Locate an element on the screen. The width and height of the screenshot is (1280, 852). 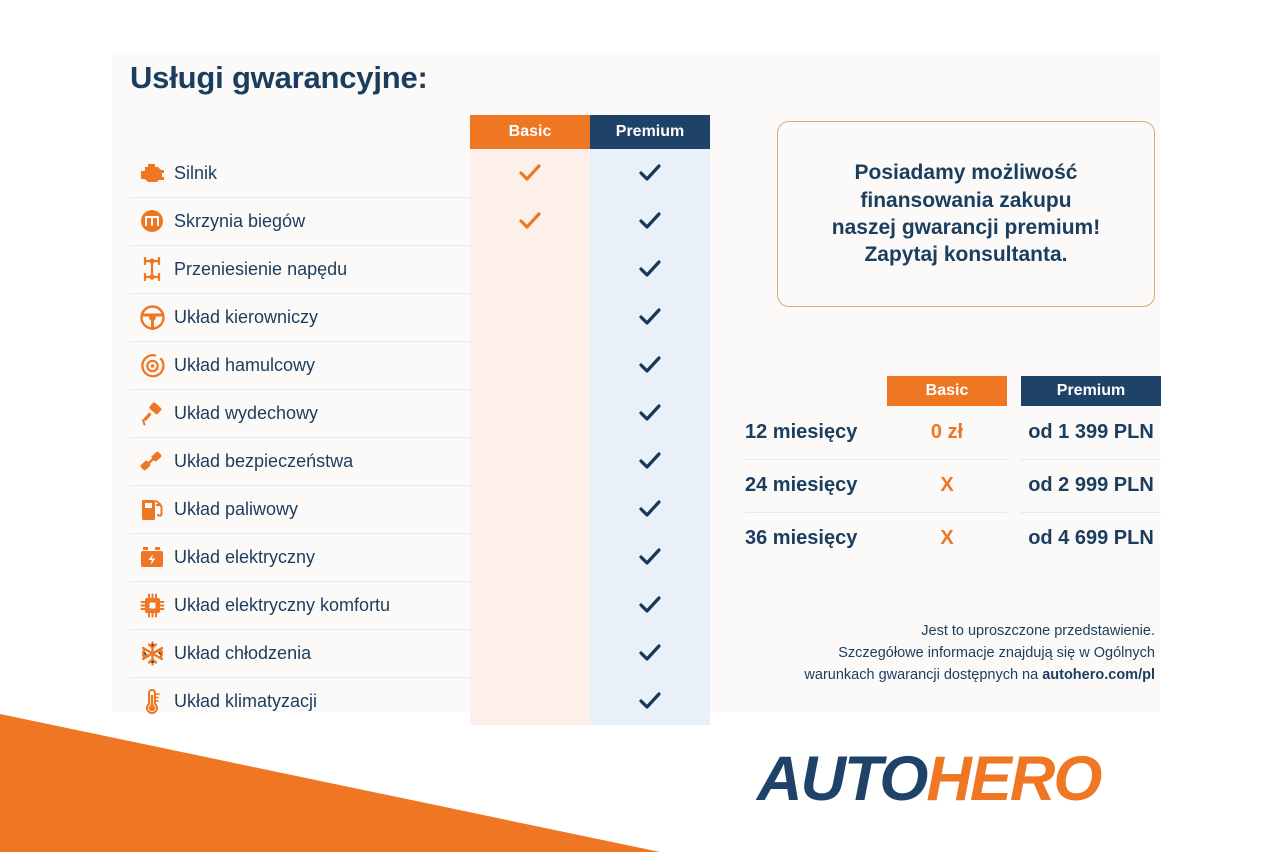
table-row: Układ chłodzenia is located at coordinates (420, 653).